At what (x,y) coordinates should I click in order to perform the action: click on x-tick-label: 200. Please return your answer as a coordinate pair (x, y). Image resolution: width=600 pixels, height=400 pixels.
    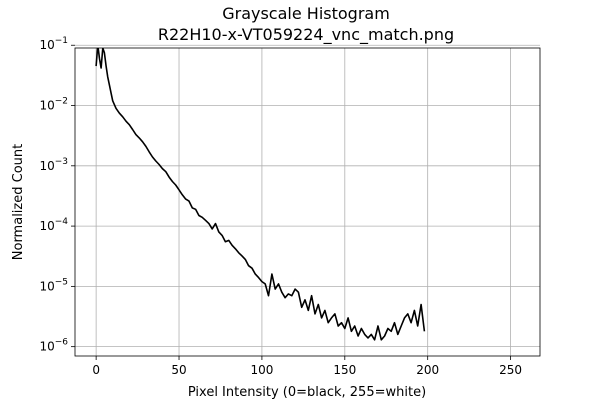
    Looking at the image, I should click on (427, 370).